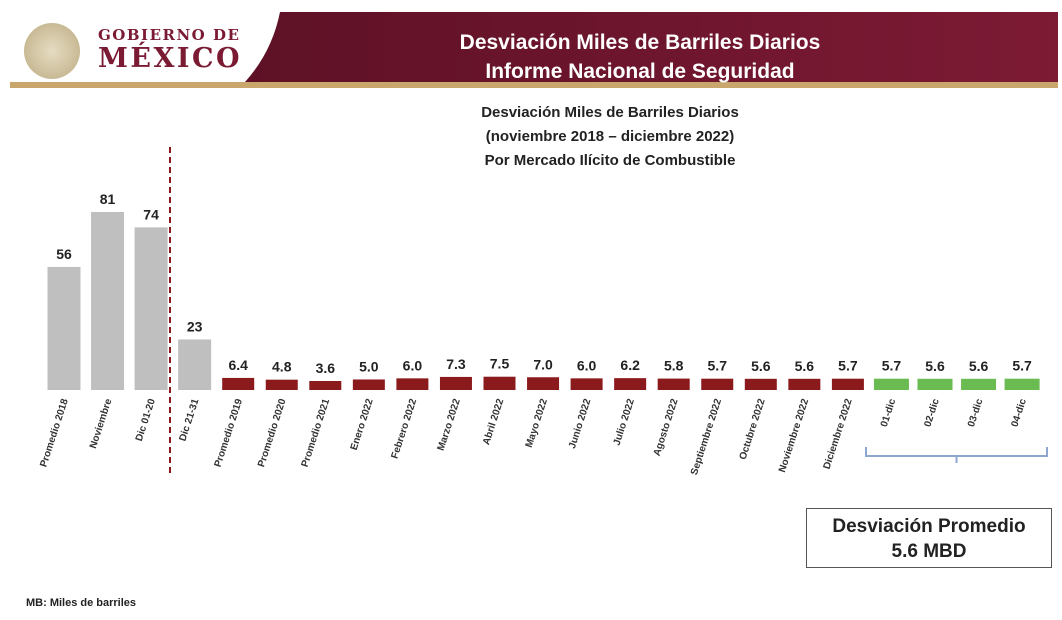 The image size is (1062, 620). What do you see at coordinates (362, 424) in the screenshot?
I see `x-tick-label: Enero 2022` at bounding box center [362, 424].